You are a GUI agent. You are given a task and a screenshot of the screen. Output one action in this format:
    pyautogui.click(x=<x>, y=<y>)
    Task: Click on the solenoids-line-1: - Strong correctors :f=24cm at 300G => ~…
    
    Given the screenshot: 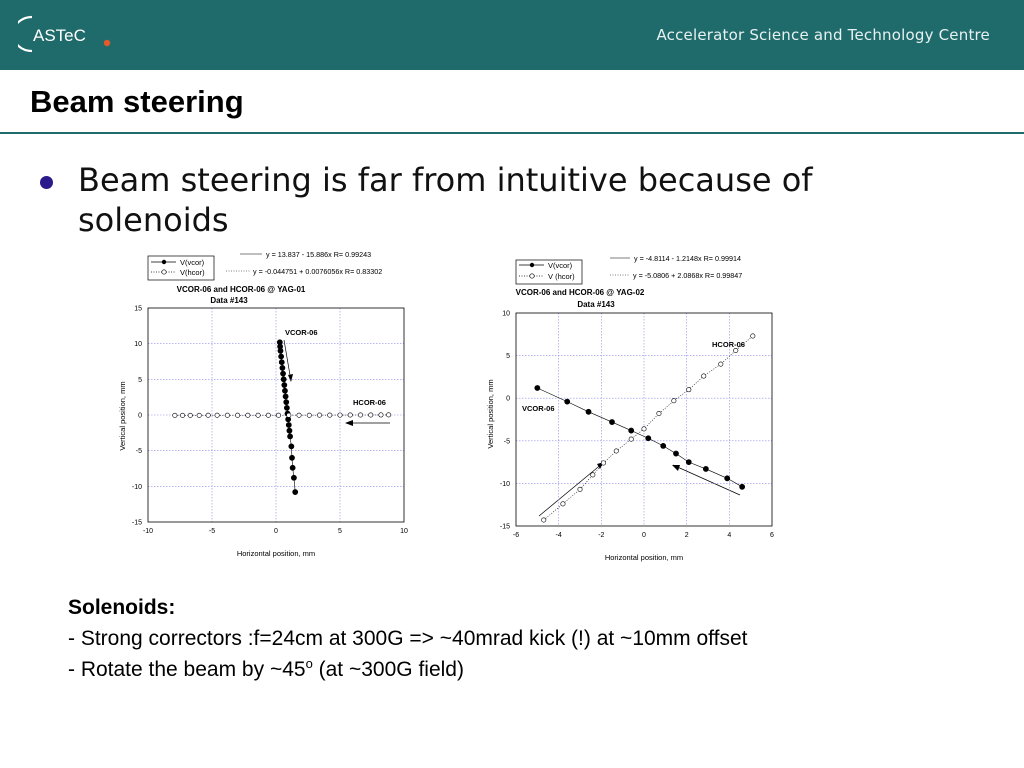 What is the action you would take?
    pyautogui.click(x=408, y=638)
    